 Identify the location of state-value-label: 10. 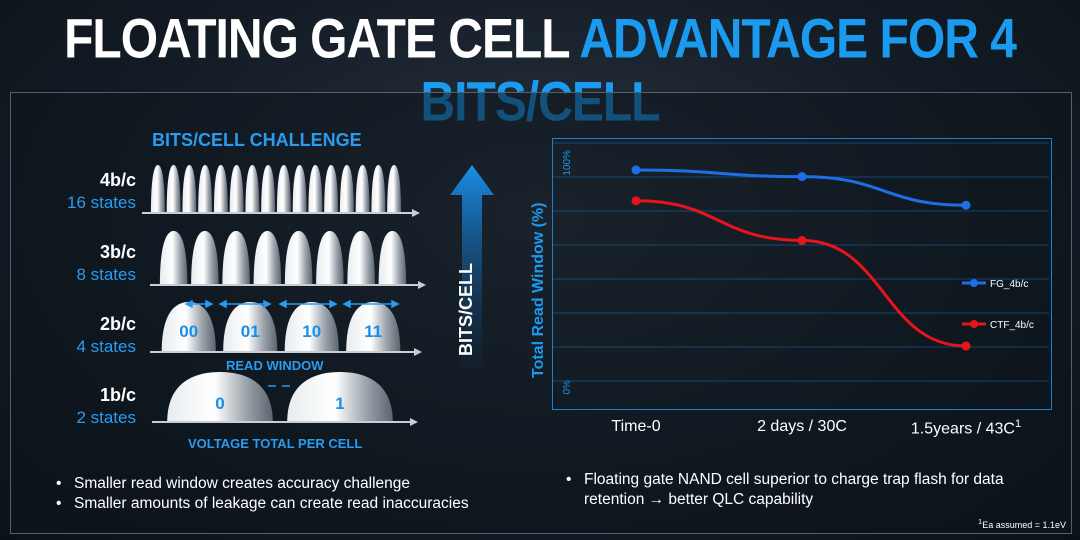
(312, 331).